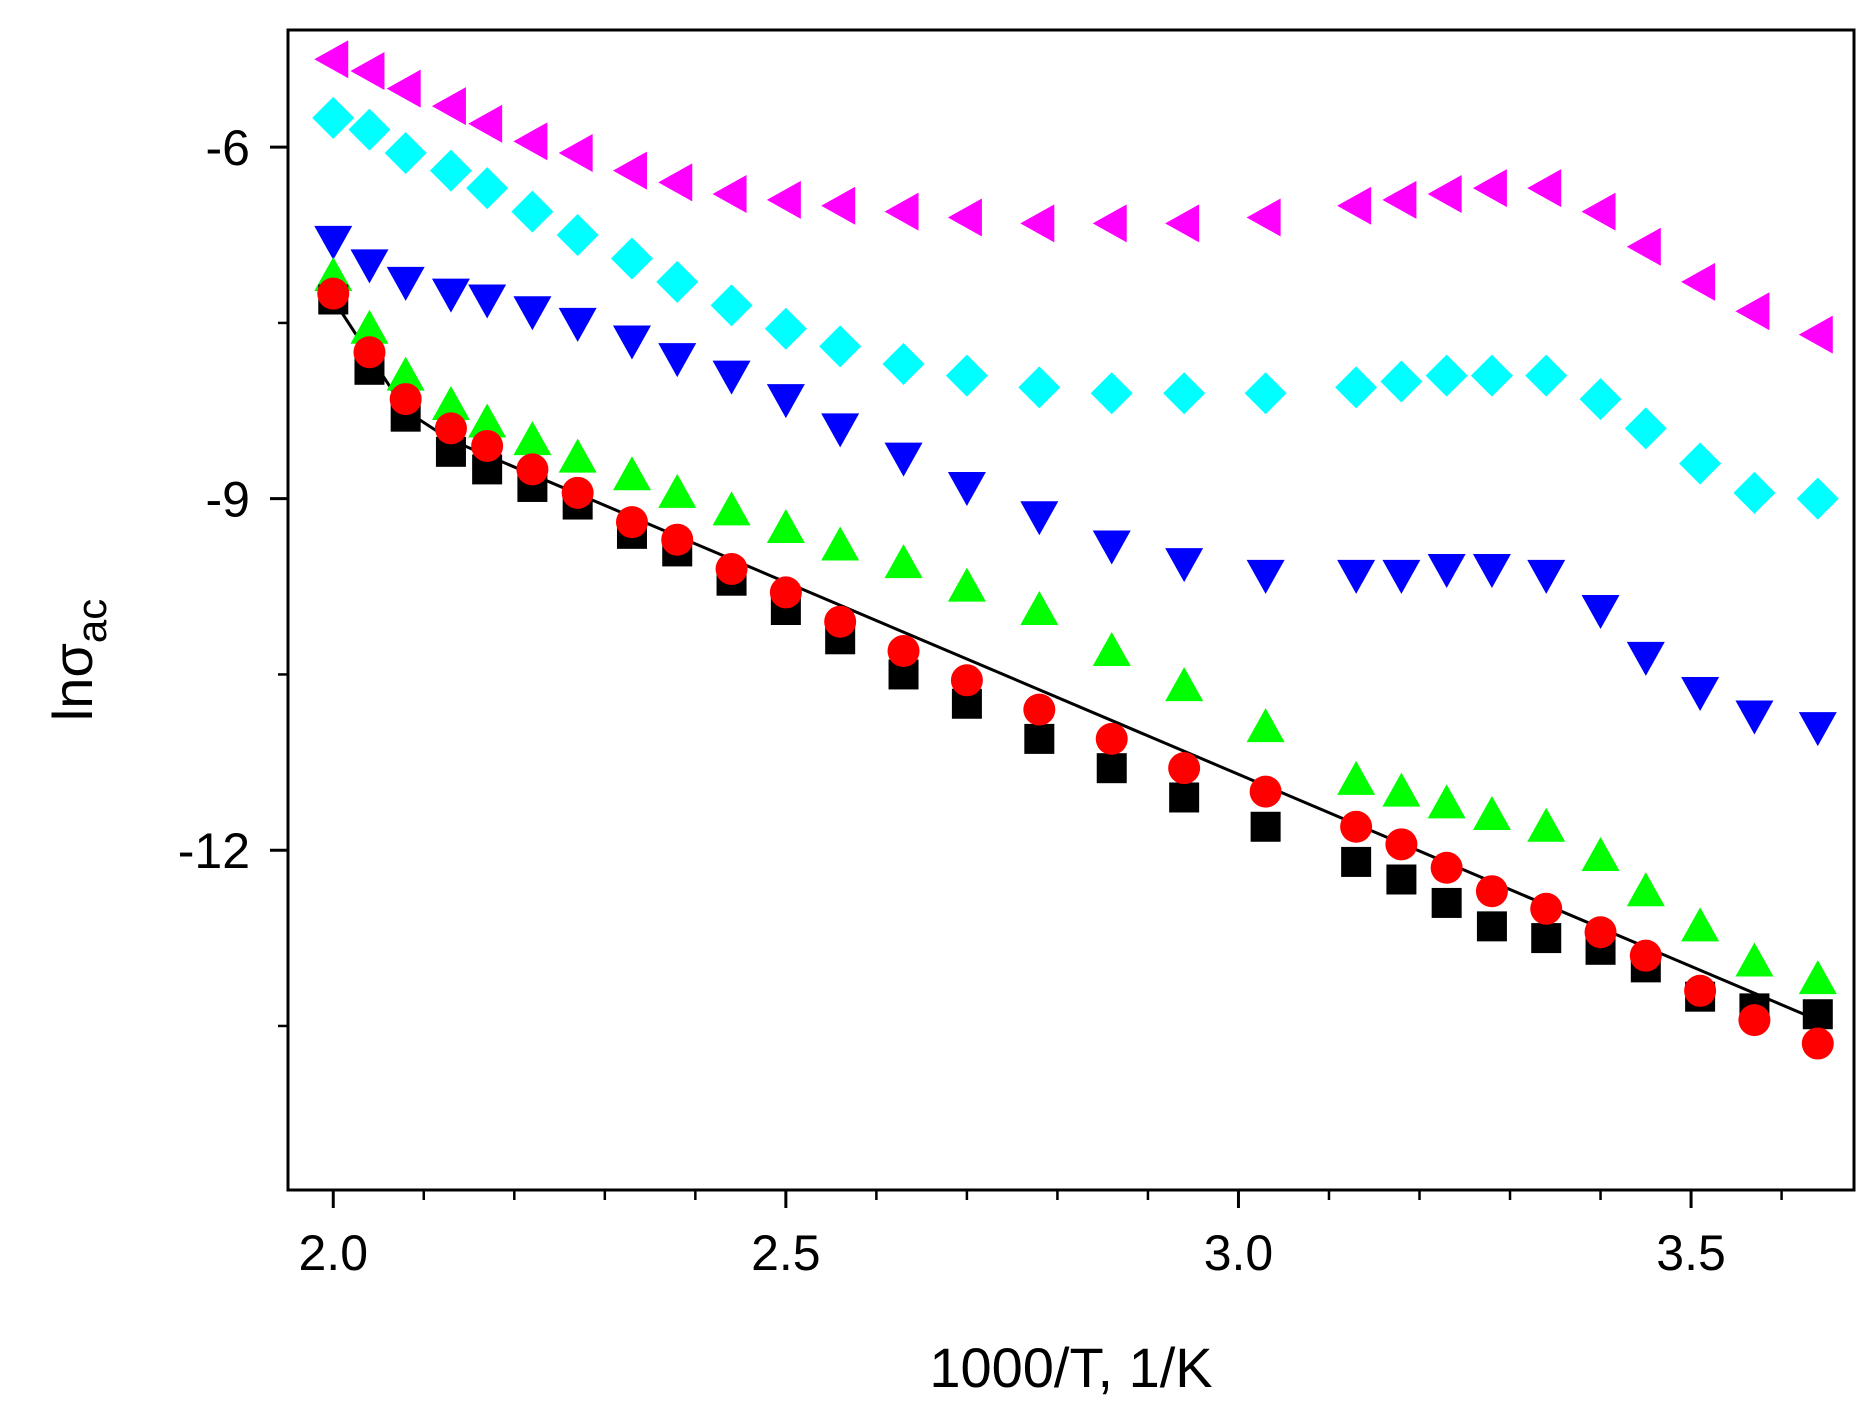 The image size is (1874, 1408). Describe the element at coordinates (72, 682) in the screenshot. I see `y-axis-title-base: lnσ` at that location.